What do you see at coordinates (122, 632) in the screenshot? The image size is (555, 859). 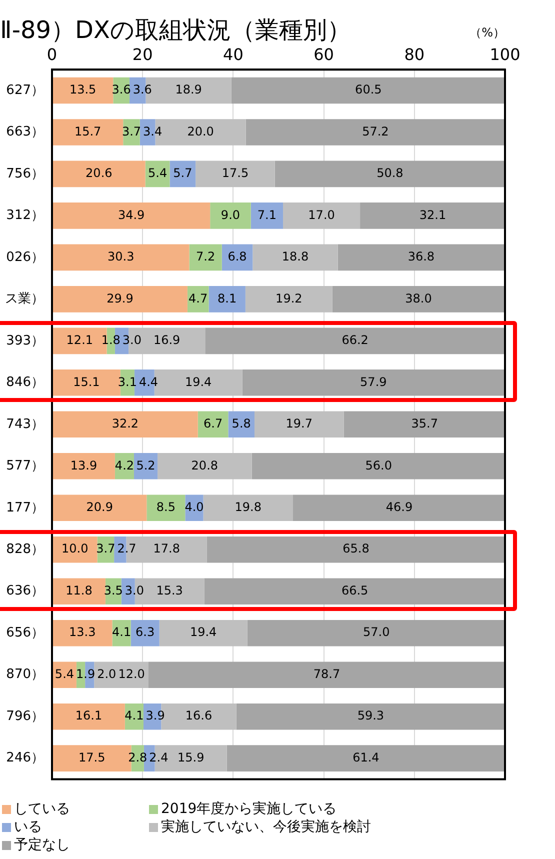 I see `data-label: 4.1` at bounding box center [122, 632].